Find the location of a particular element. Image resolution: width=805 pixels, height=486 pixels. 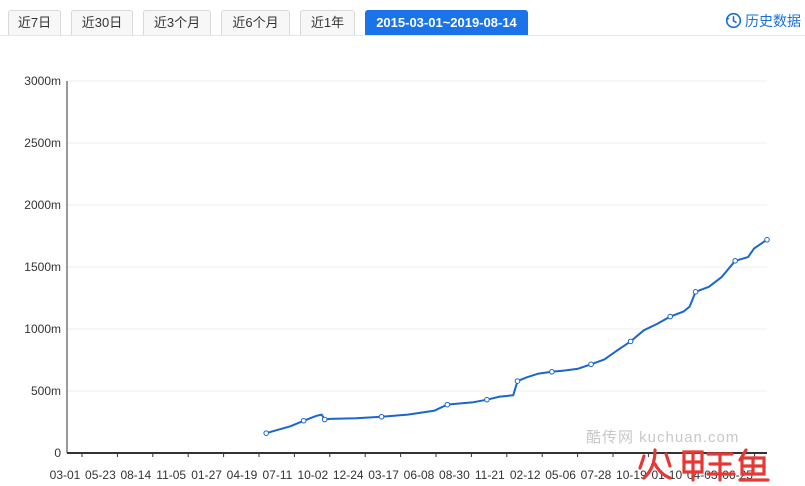

history-data-link: 历史数据 is located at coordinates (763, 21).